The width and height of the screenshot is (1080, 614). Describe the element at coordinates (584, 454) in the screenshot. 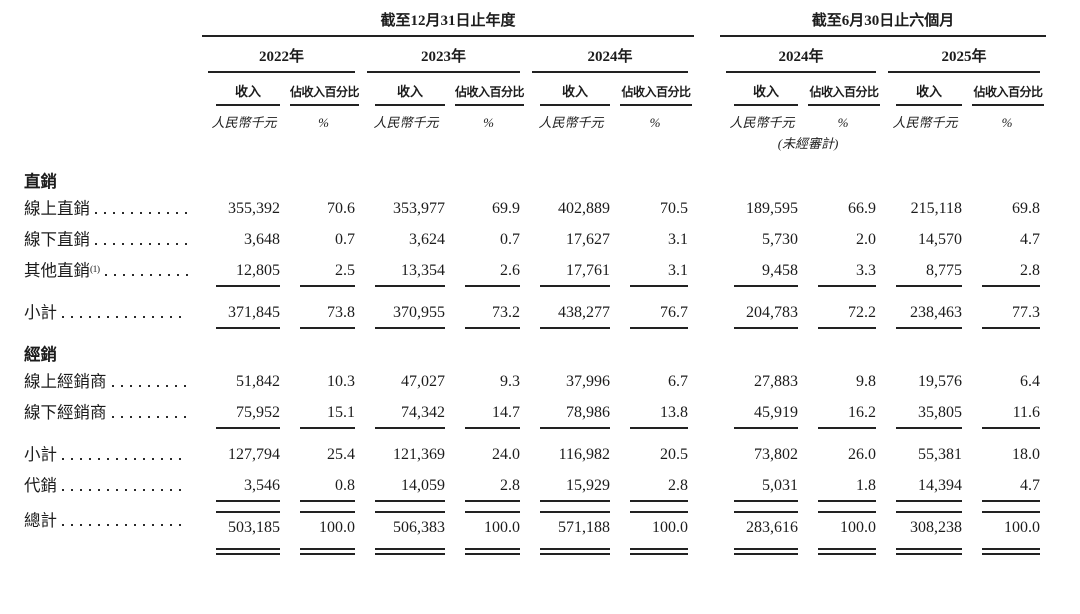

I see `revenue-value: 116,982` at that location.